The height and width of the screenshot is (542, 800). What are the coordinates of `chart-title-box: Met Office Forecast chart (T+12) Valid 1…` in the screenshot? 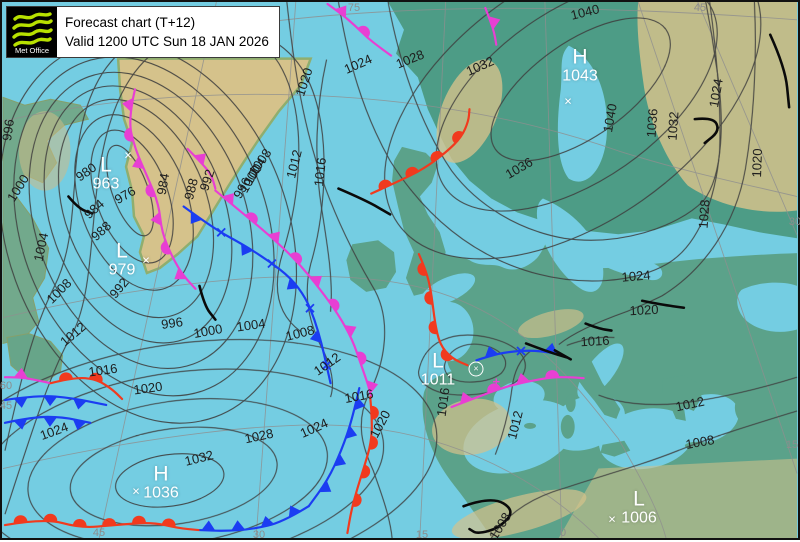 It's located at (143, 32).